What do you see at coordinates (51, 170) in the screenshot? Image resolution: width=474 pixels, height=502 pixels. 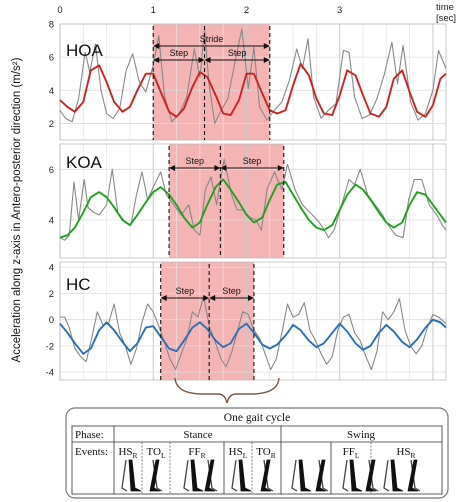 I see `y-tick-label-1: 6` at bounding box center [51, 170].